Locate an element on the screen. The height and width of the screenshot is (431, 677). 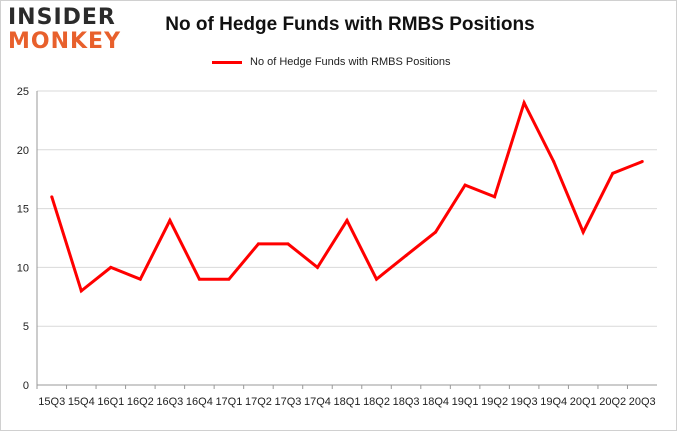
x-tick-label: 16Q3 is located at coordinates (169, 402).